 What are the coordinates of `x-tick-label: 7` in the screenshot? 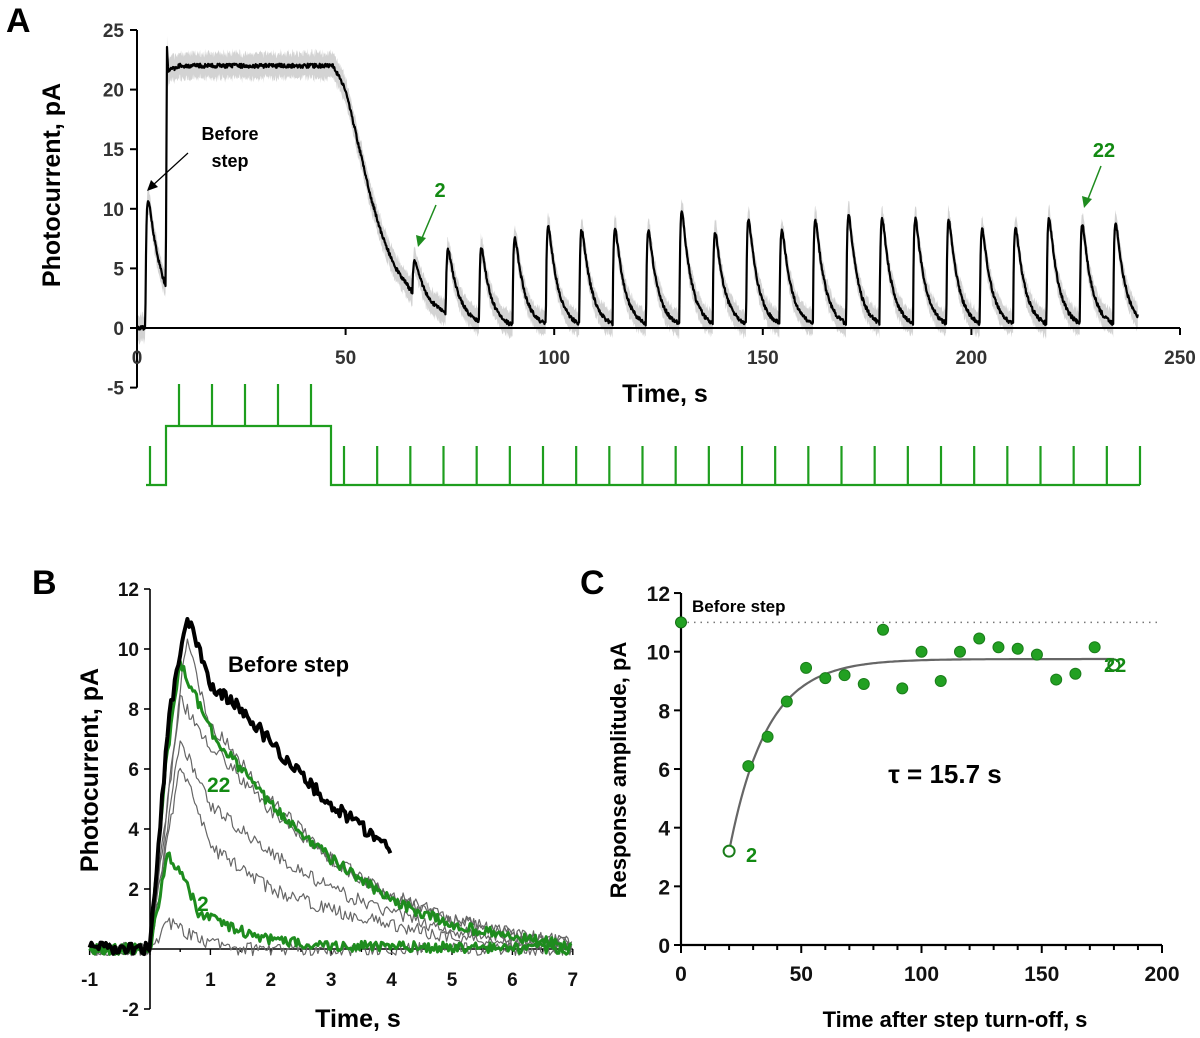 It's located at (573, 980).